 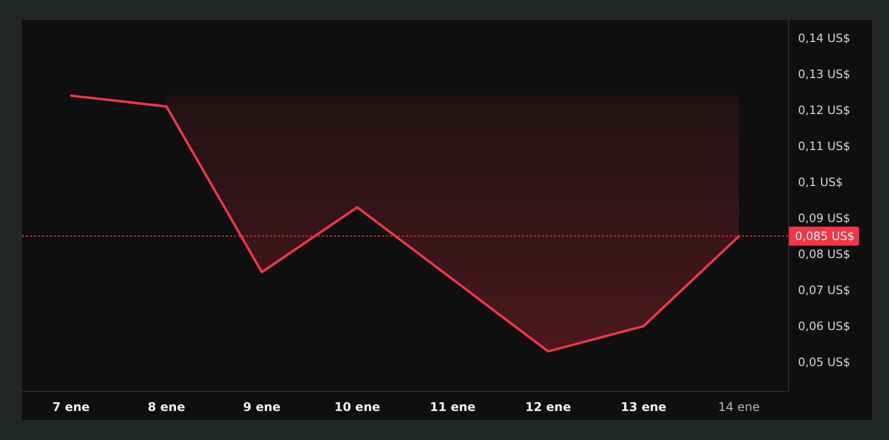 What do you see at coordinates (824, 362) in the screenshot?
I see `y-tick-label: 0,05 US$` at bounding box center [824, 362].